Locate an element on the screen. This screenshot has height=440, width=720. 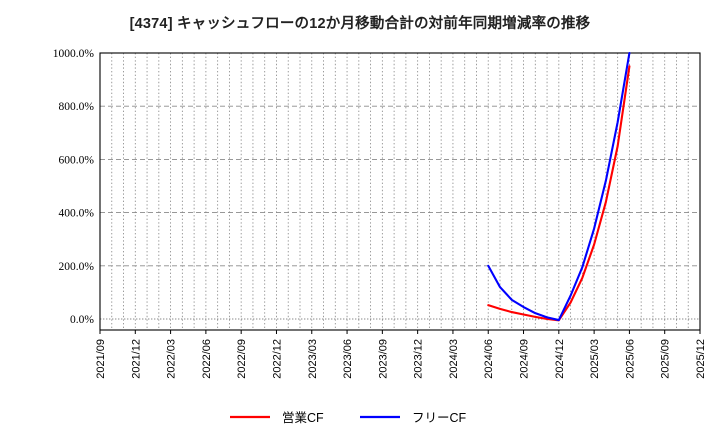
x-axis-tick-label: 2023/06 is located at coordinates (348, 359).